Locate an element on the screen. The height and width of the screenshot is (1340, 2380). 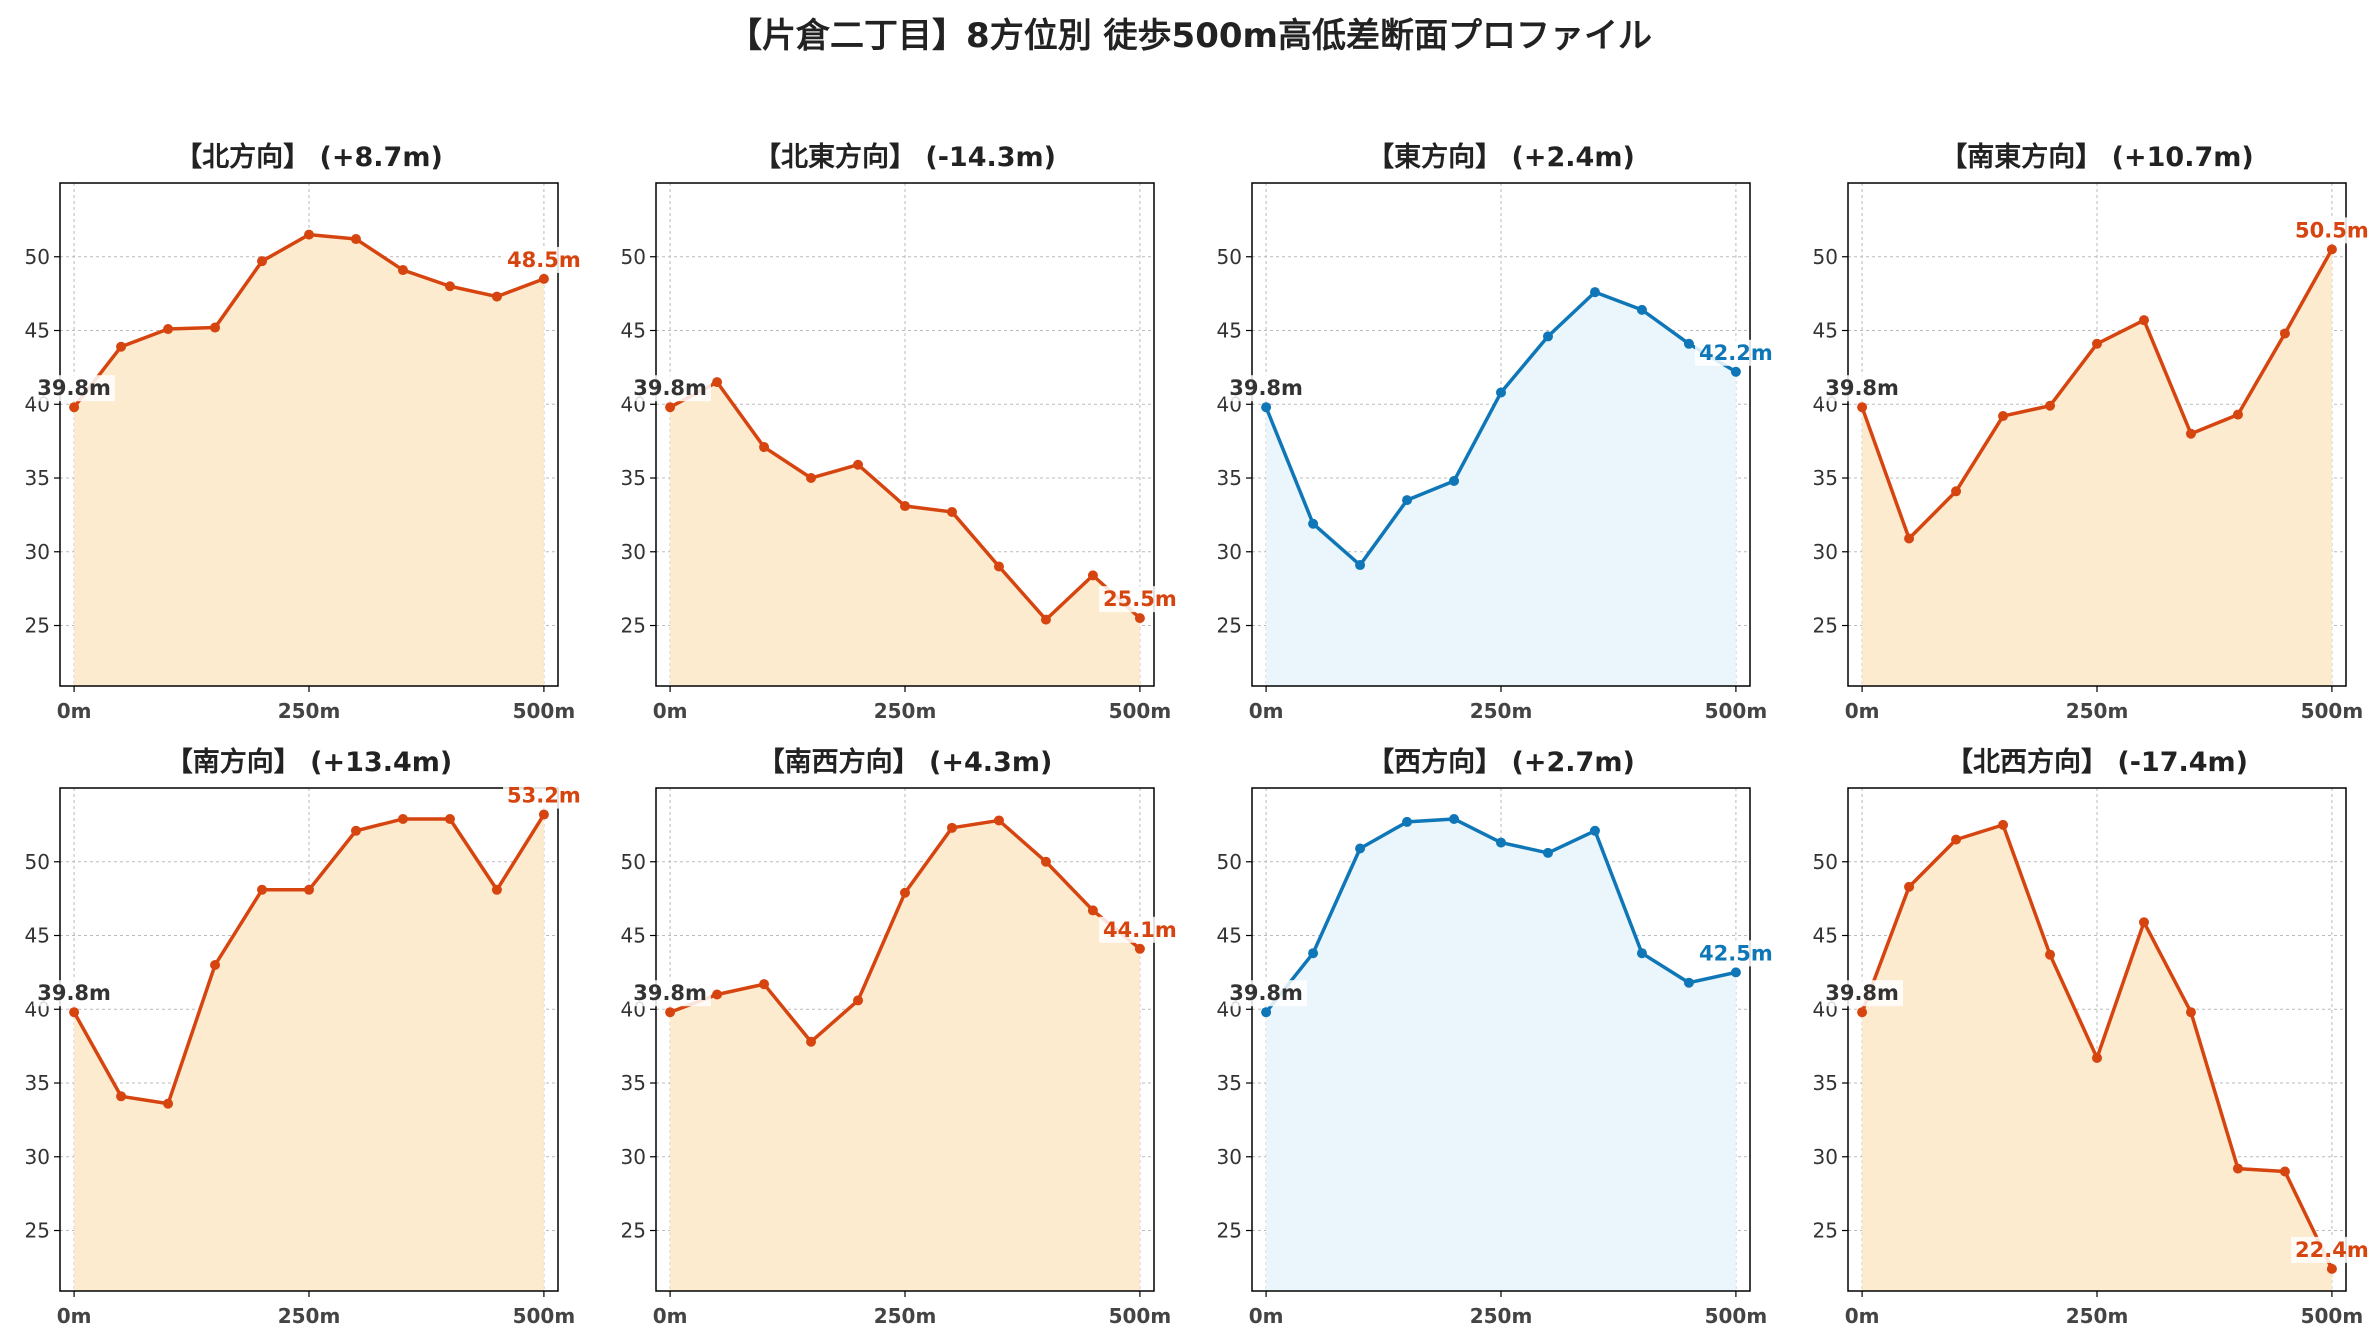
end-value-label: 22.4m is located at coordinates (2332, 1250).